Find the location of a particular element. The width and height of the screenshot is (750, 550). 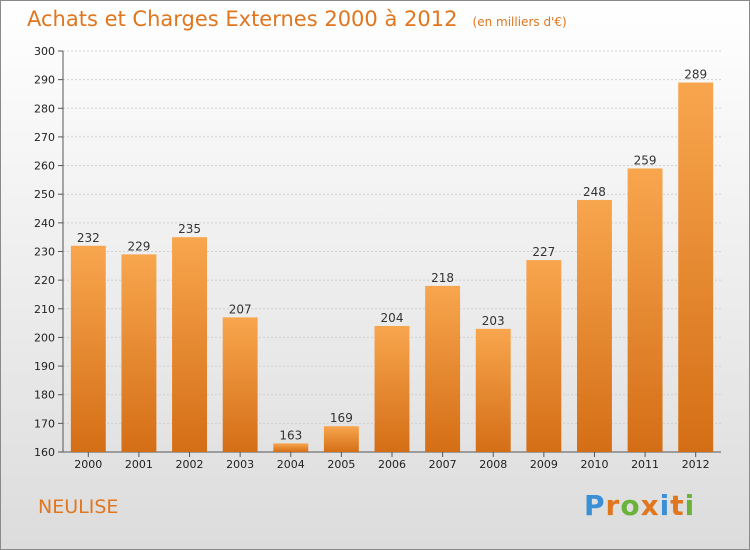

y-tick-label: 180 is located at coordinates (44, 395).